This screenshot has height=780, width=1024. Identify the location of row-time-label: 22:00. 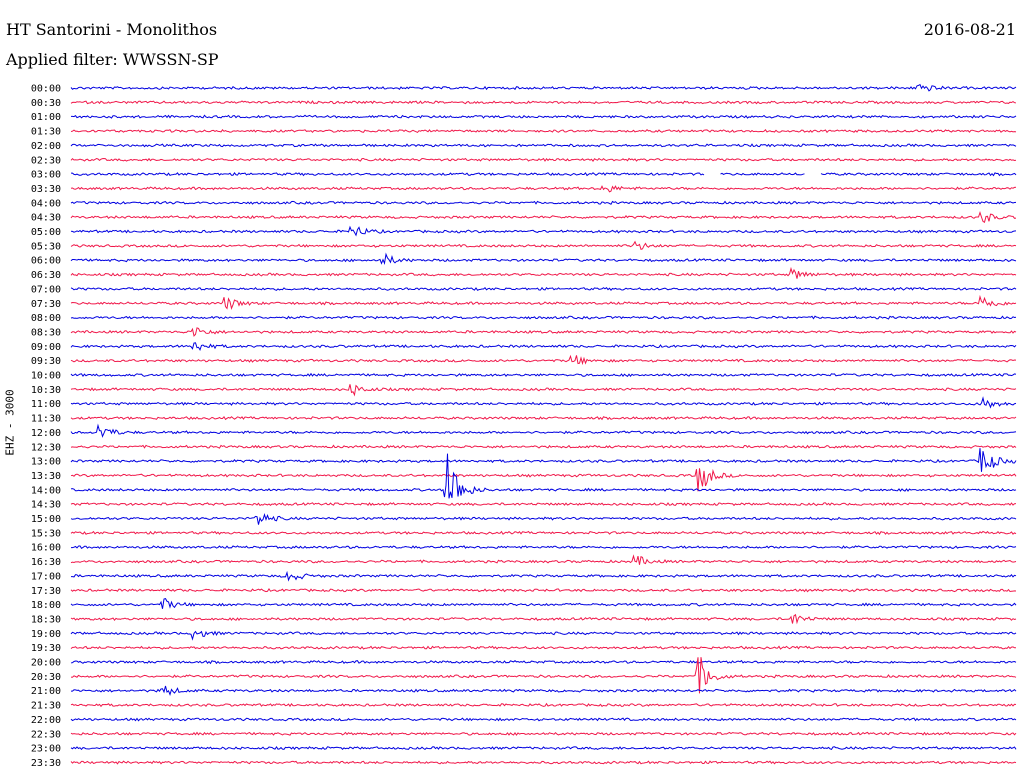
(46, 720).